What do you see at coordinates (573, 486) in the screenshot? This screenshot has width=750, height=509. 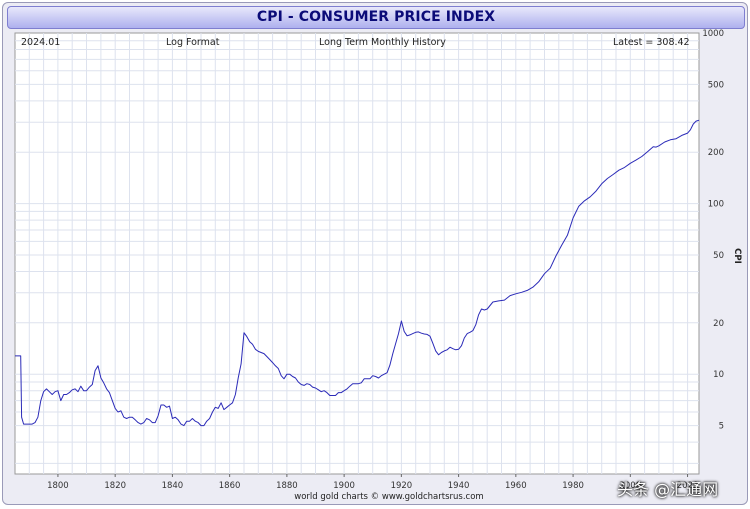 I see `x-tick-label: 1980` at bounding box center [573, 486].